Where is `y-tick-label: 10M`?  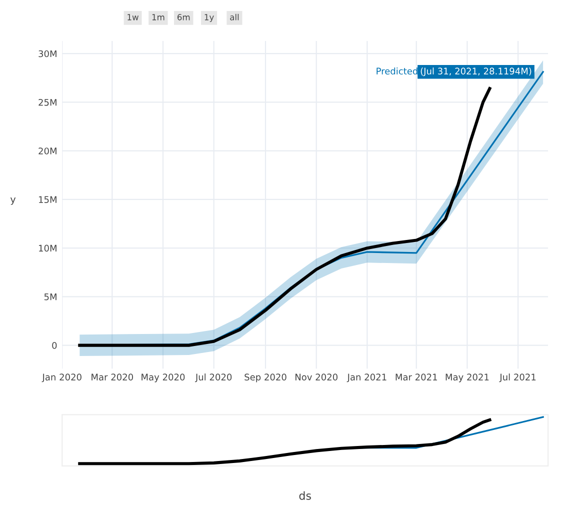
y-tick-label: 10M is located at coordinates (47, 248).